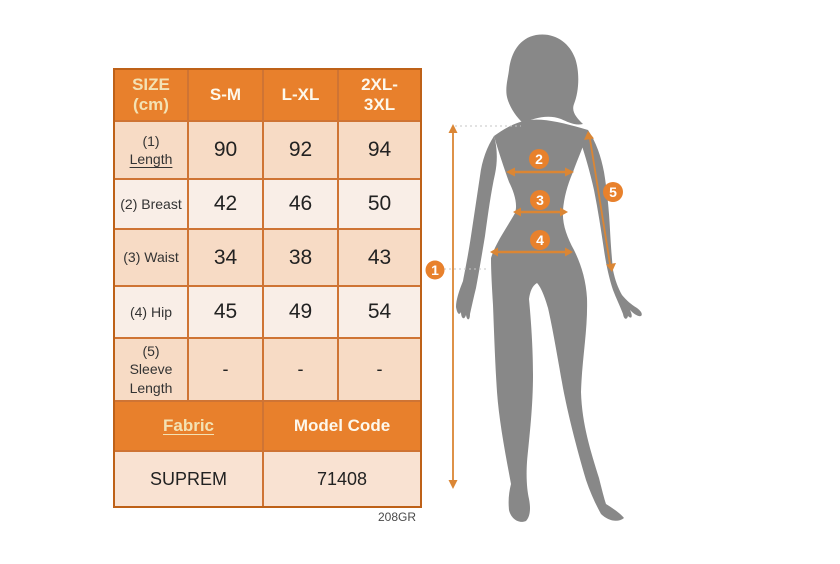 This screenshot has width=840, height=564. Describe the element at coordinates (544, 79) in the screenshot. I see `figure-head` at that location.